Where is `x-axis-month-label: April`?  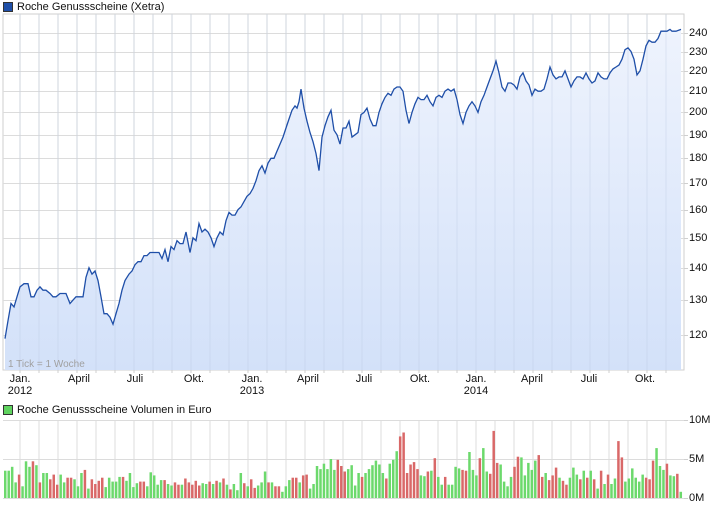 x-axis-month-label: April is located at coordinates (307, 379).